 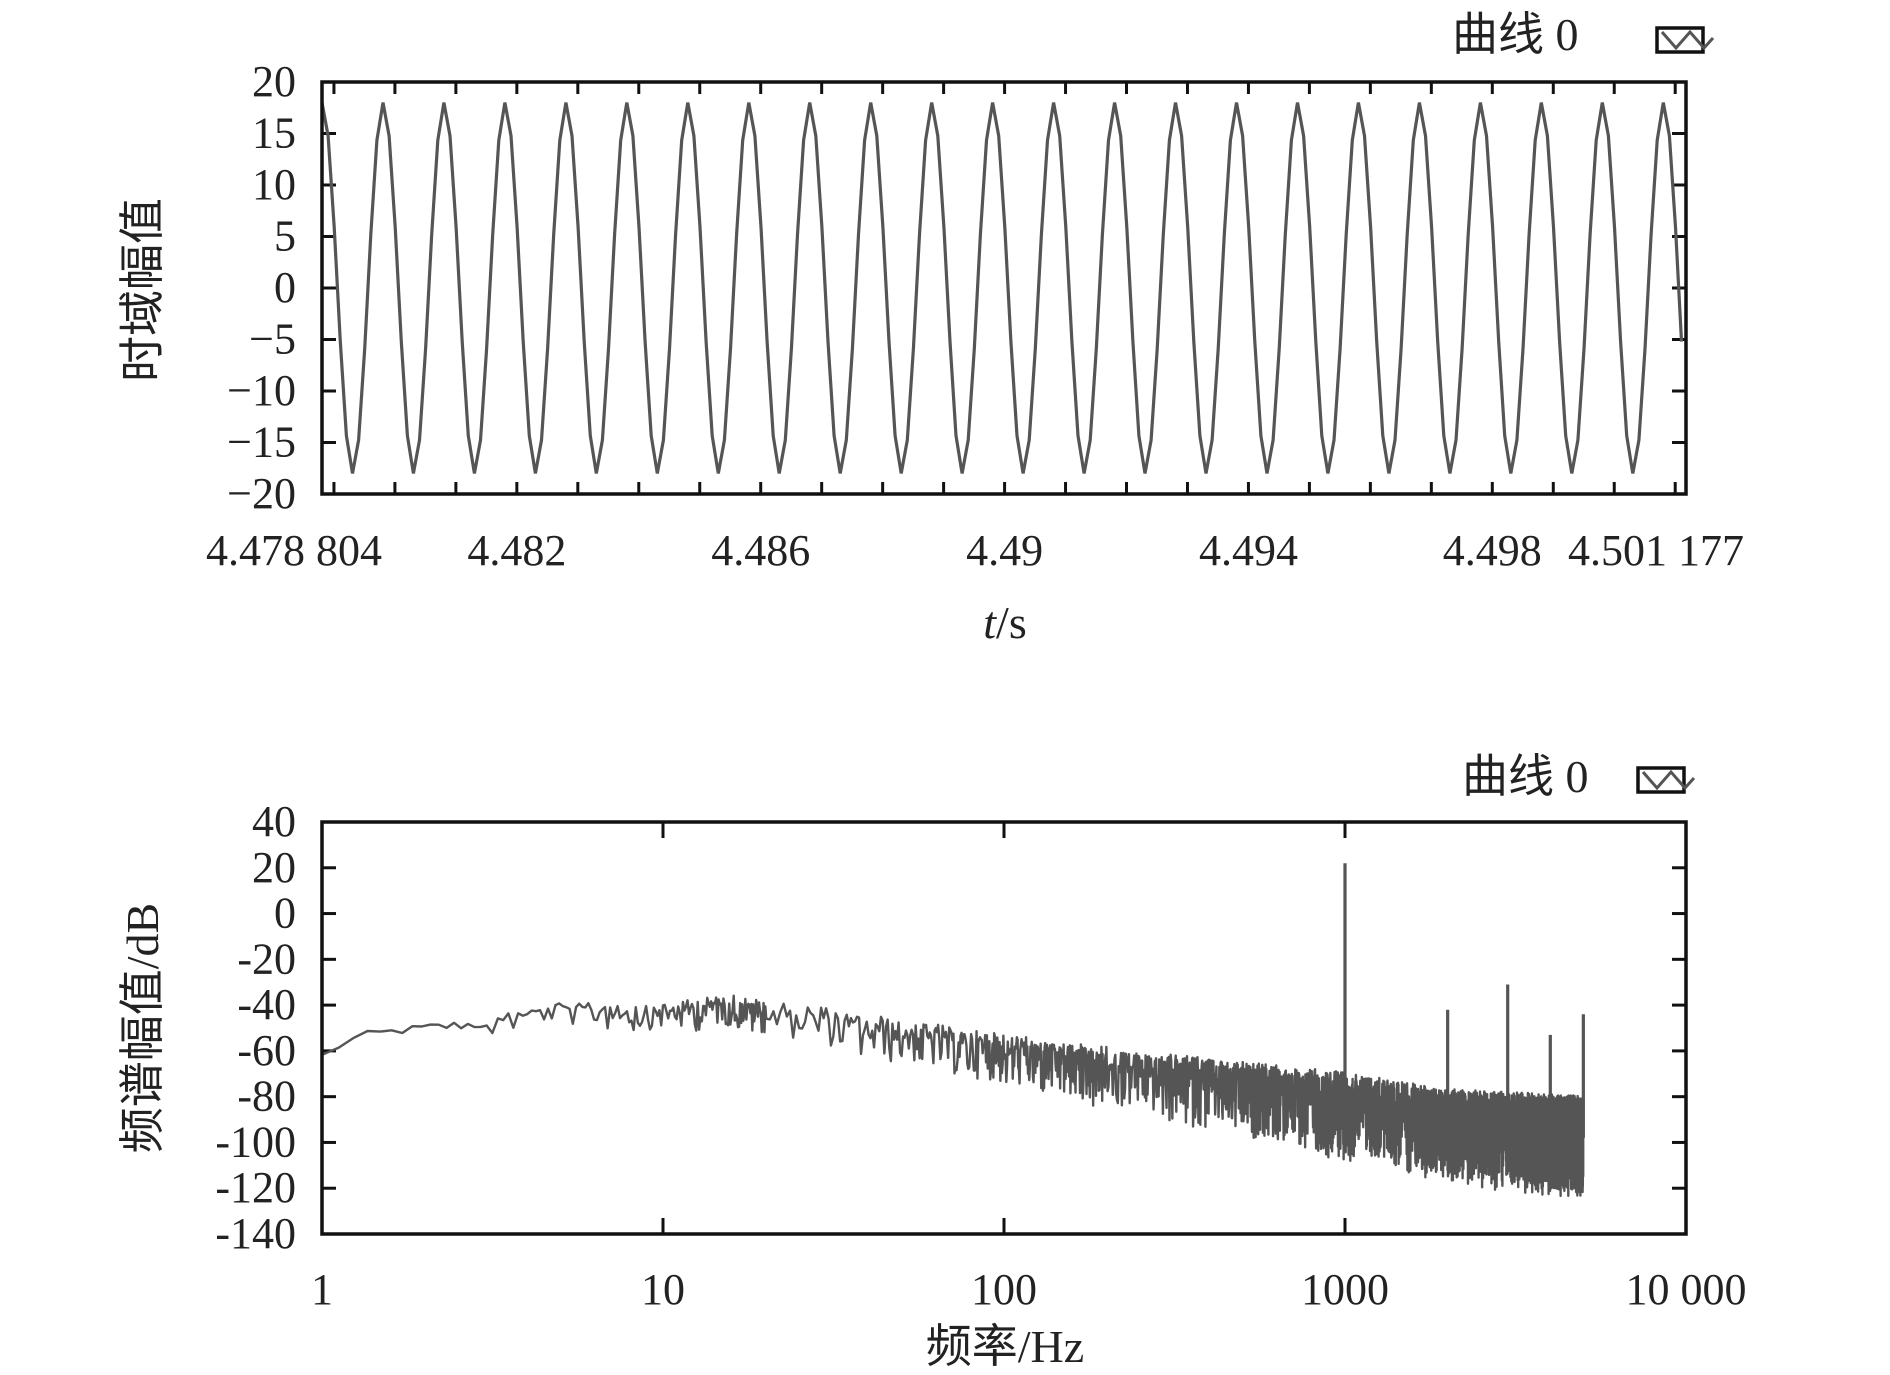 I want to click on x-tick-label: 4.498, so click(x=1492, y=550).